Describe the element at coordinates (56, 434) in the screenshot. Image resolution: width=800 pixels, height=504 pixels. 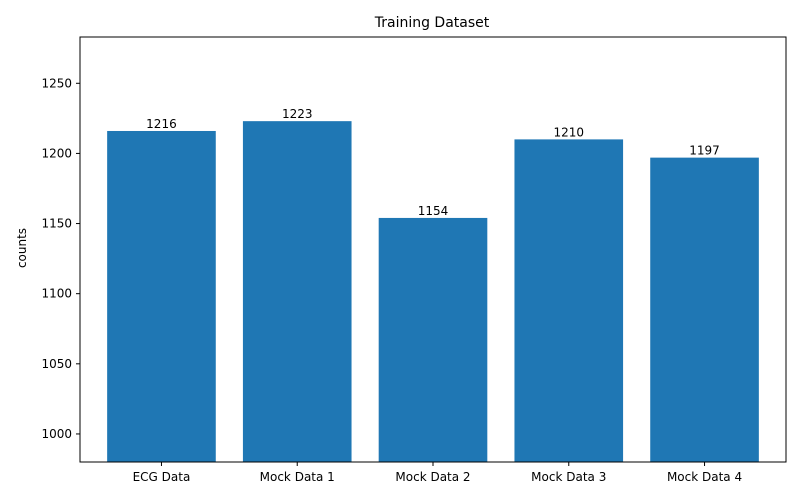
I see `y-tick-label-1: 1000` at that location.